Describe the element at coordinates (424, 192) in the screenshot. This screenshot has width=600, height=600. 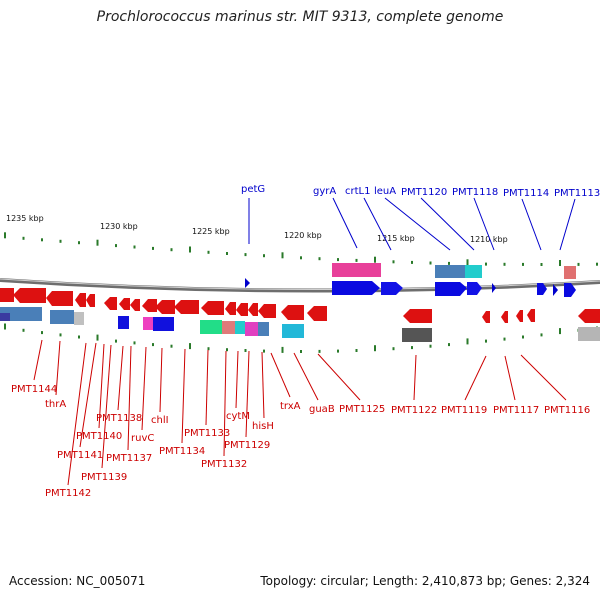
I see `gene-label-PMT1120: PMT1120` at that location.